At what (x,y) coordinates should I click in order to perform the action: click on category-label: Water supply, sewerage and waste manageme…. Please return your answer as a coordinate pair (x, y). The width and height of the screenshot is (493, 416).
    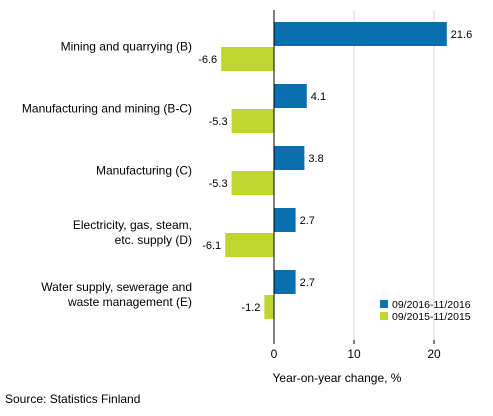
    Looking at the image, I should click on (116, 294).